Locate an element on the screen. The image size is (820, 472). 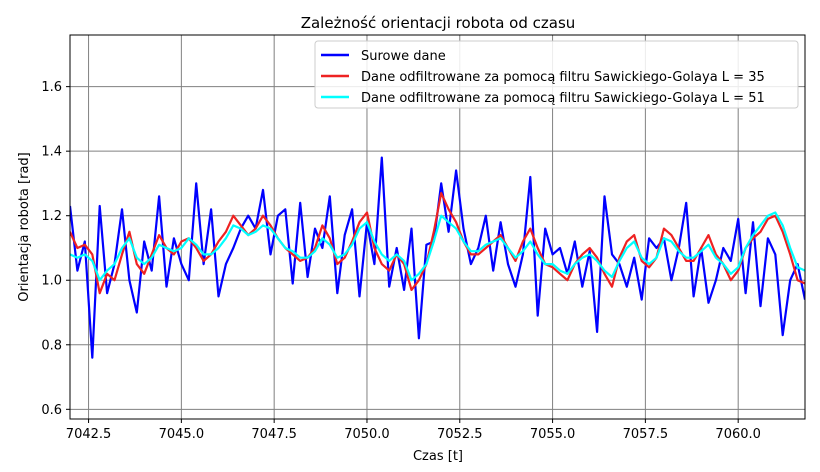
x-axis-label: Czas [t] is located at coordinates (438, 456).